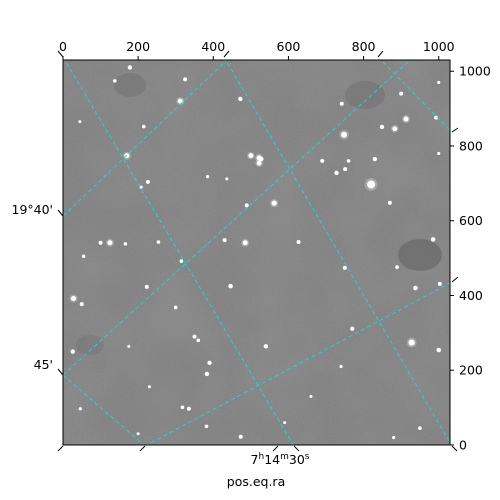  I want to click on x-tick-label: 0, so click(63, 46).